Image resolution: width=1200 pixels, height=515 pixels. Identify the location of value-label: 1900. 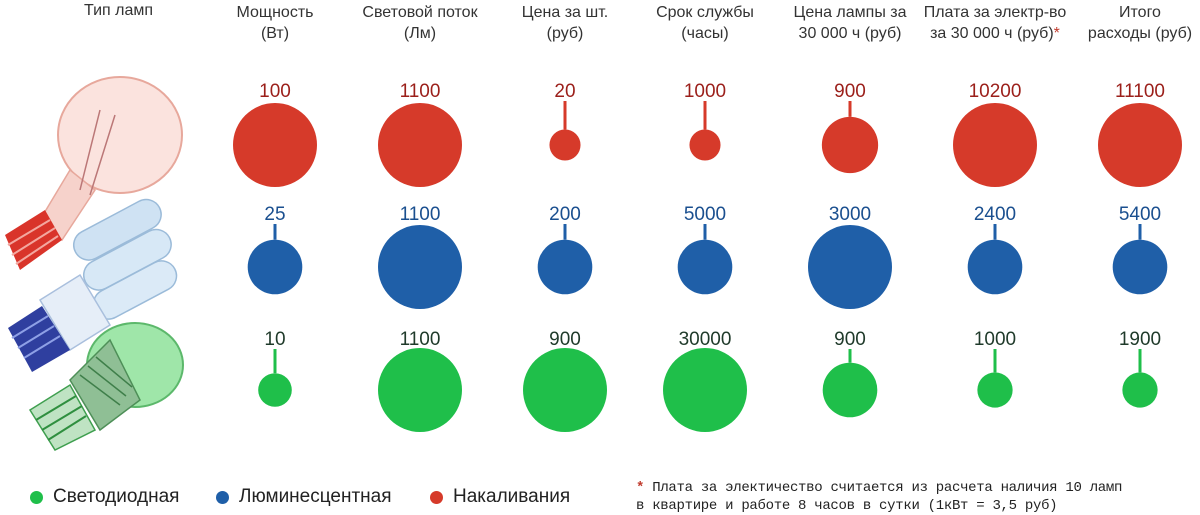
(1140, 339).